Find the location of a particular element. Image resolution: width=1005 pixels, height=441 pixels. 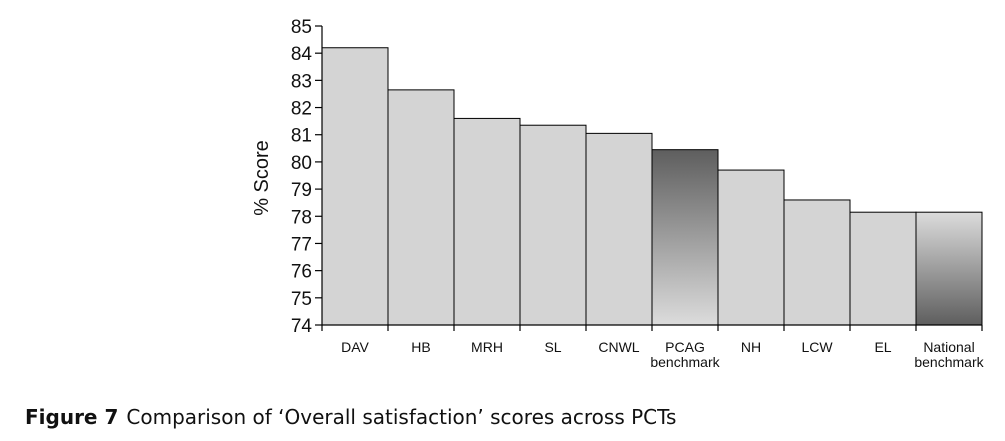

x-category-label: MRH is located at coordinates (487, 347).